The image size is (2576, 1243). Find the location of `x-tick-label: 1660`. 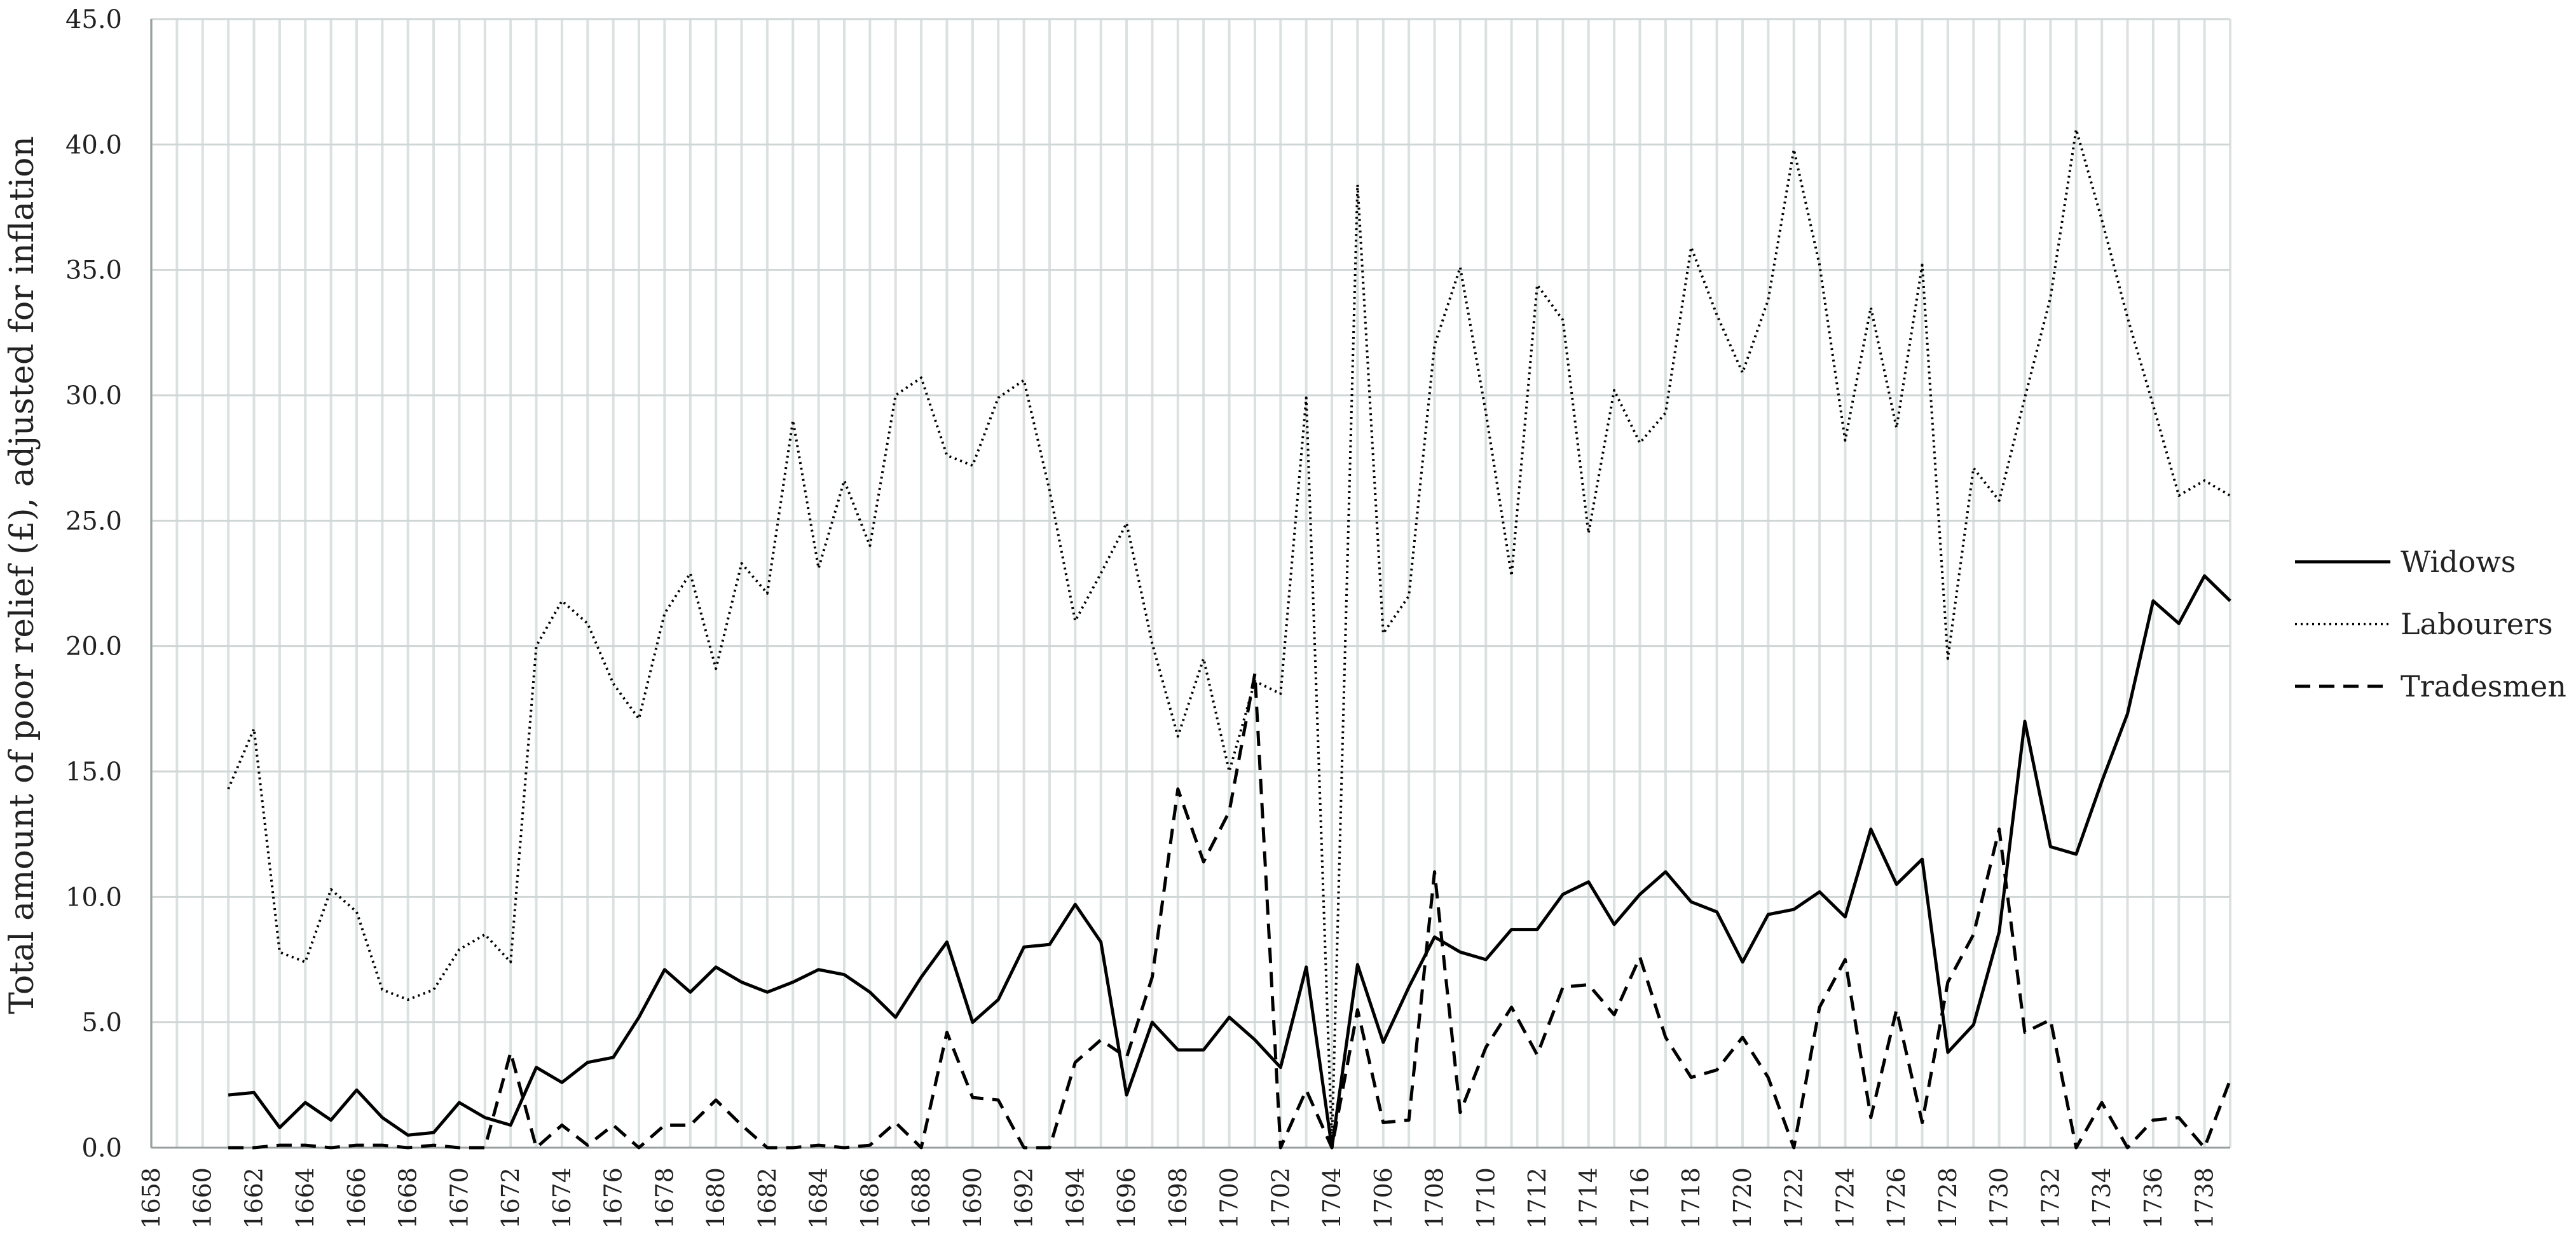

x-tick-label: 1660 is located at coordinates (203, 1198).